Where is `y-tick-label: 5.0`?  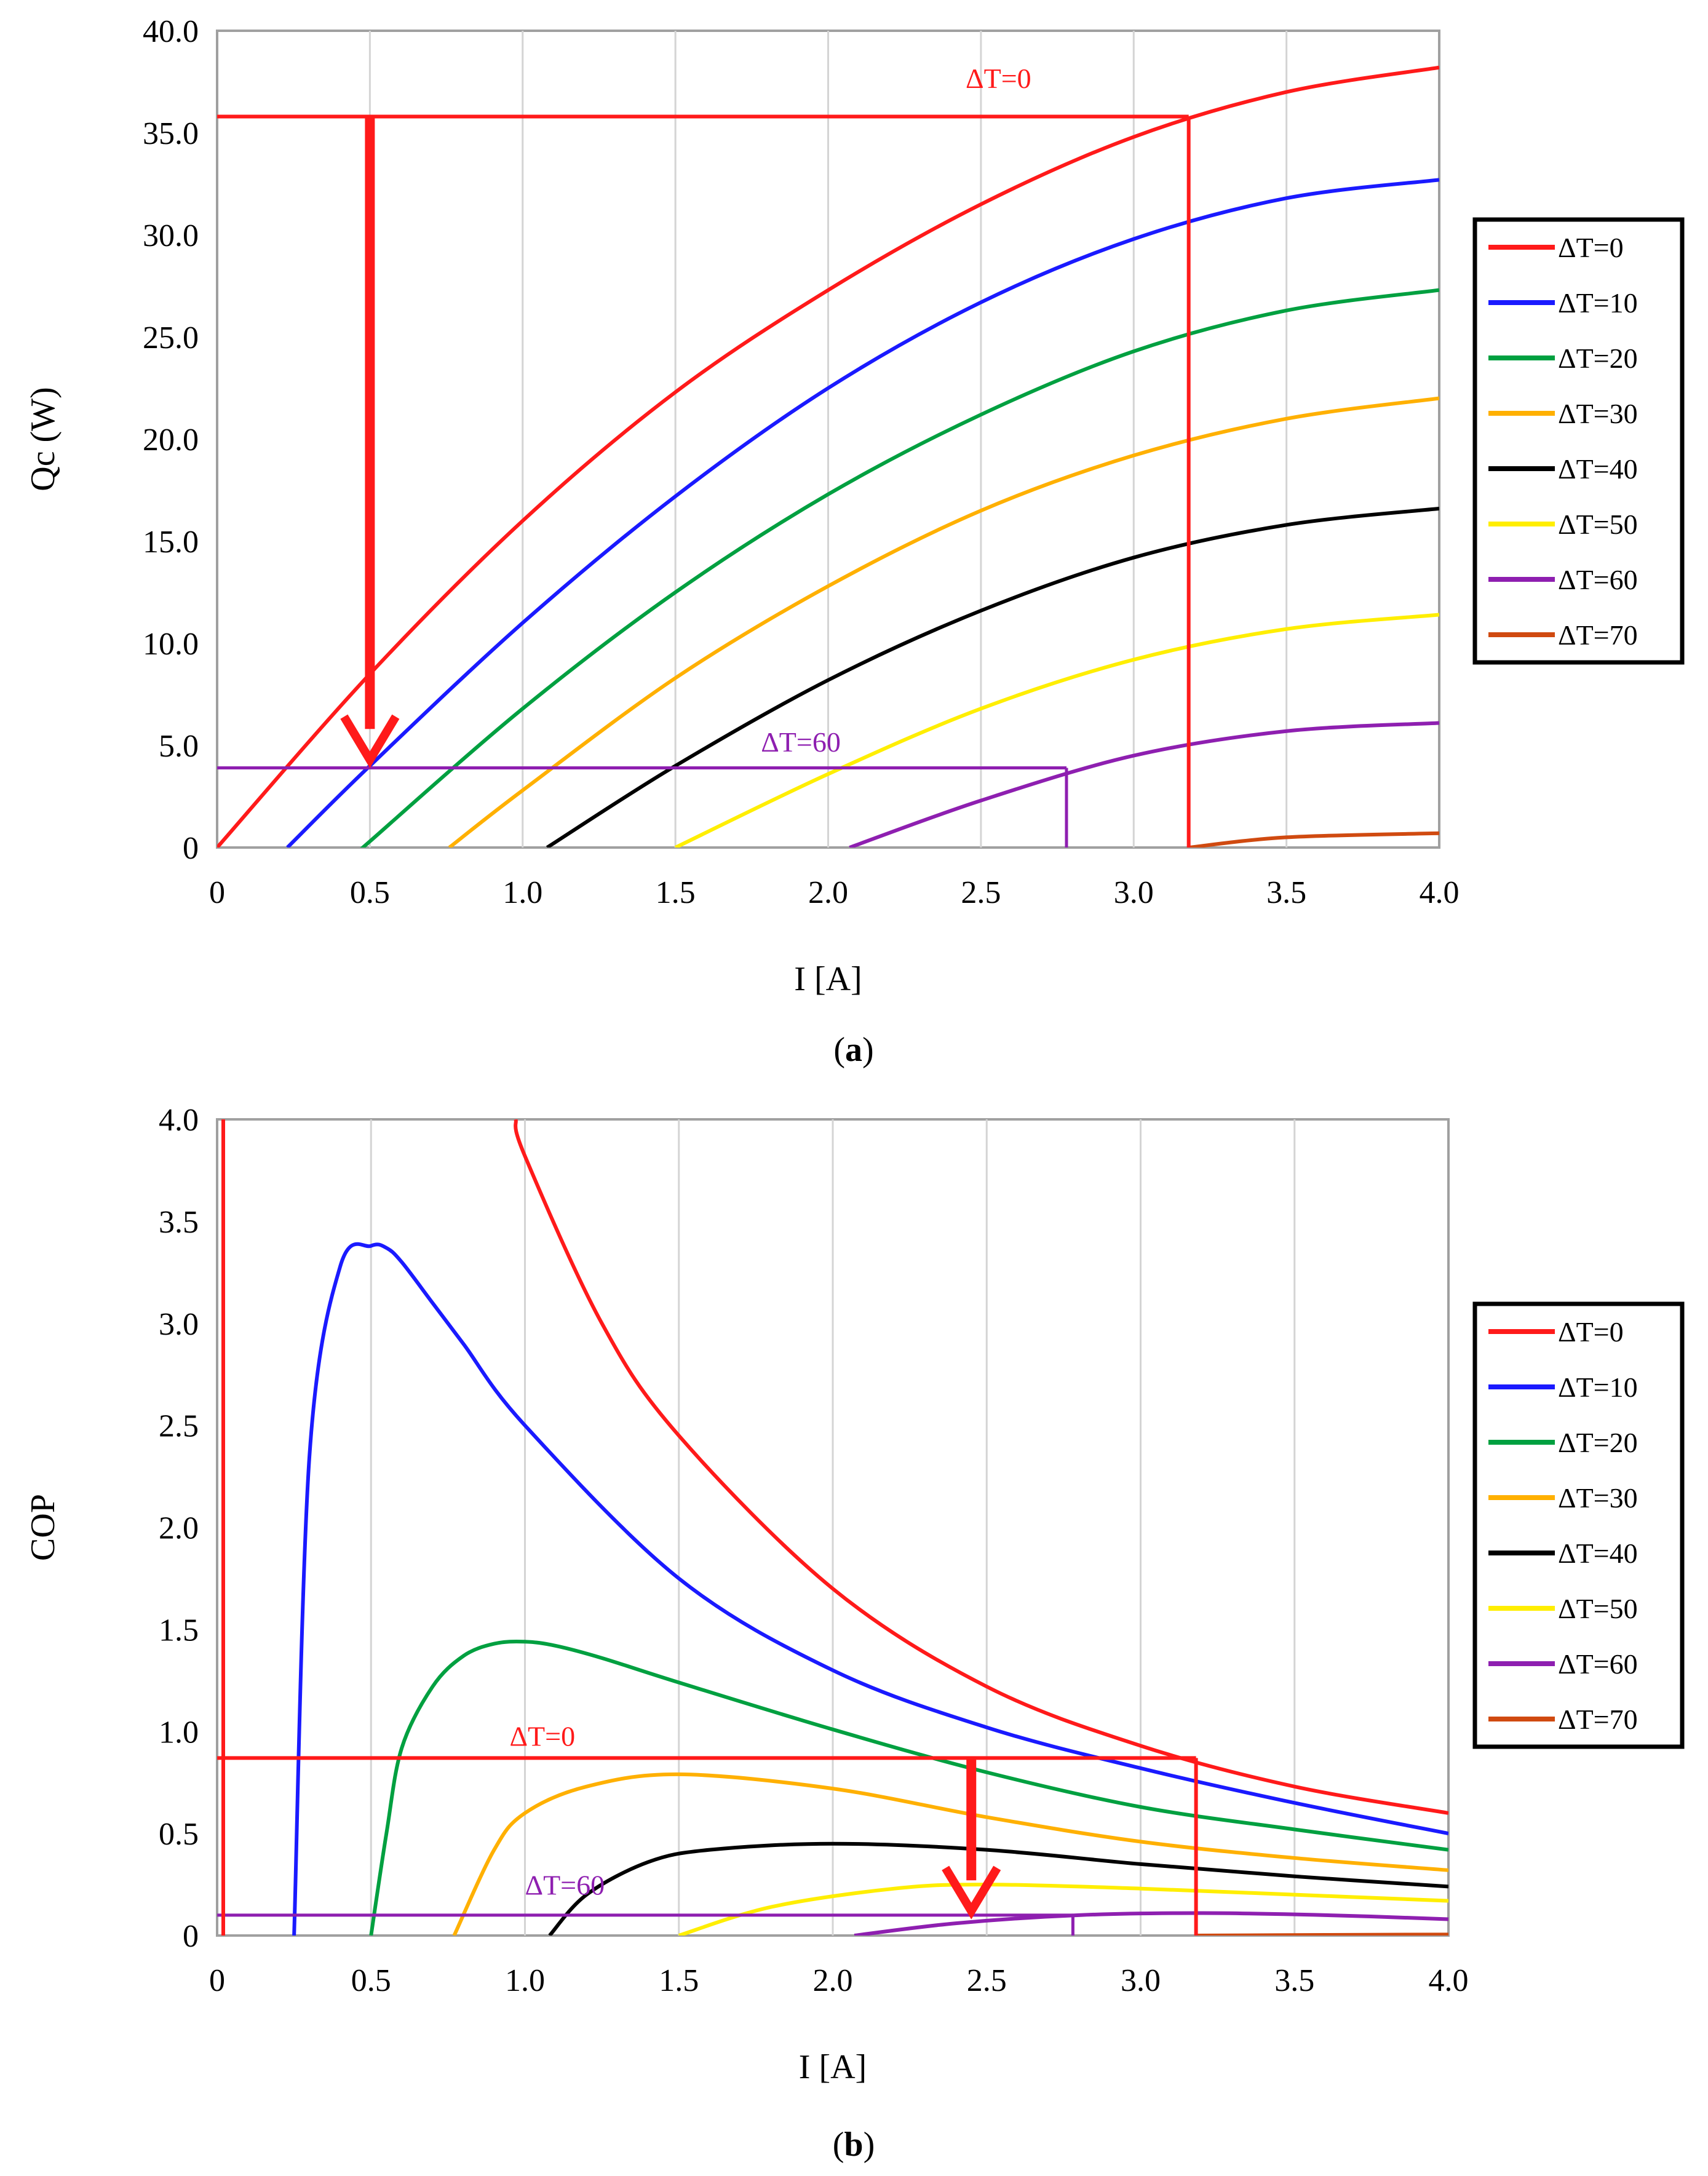
y-tick-label: 5.0 is located at coordinates (179, 746).